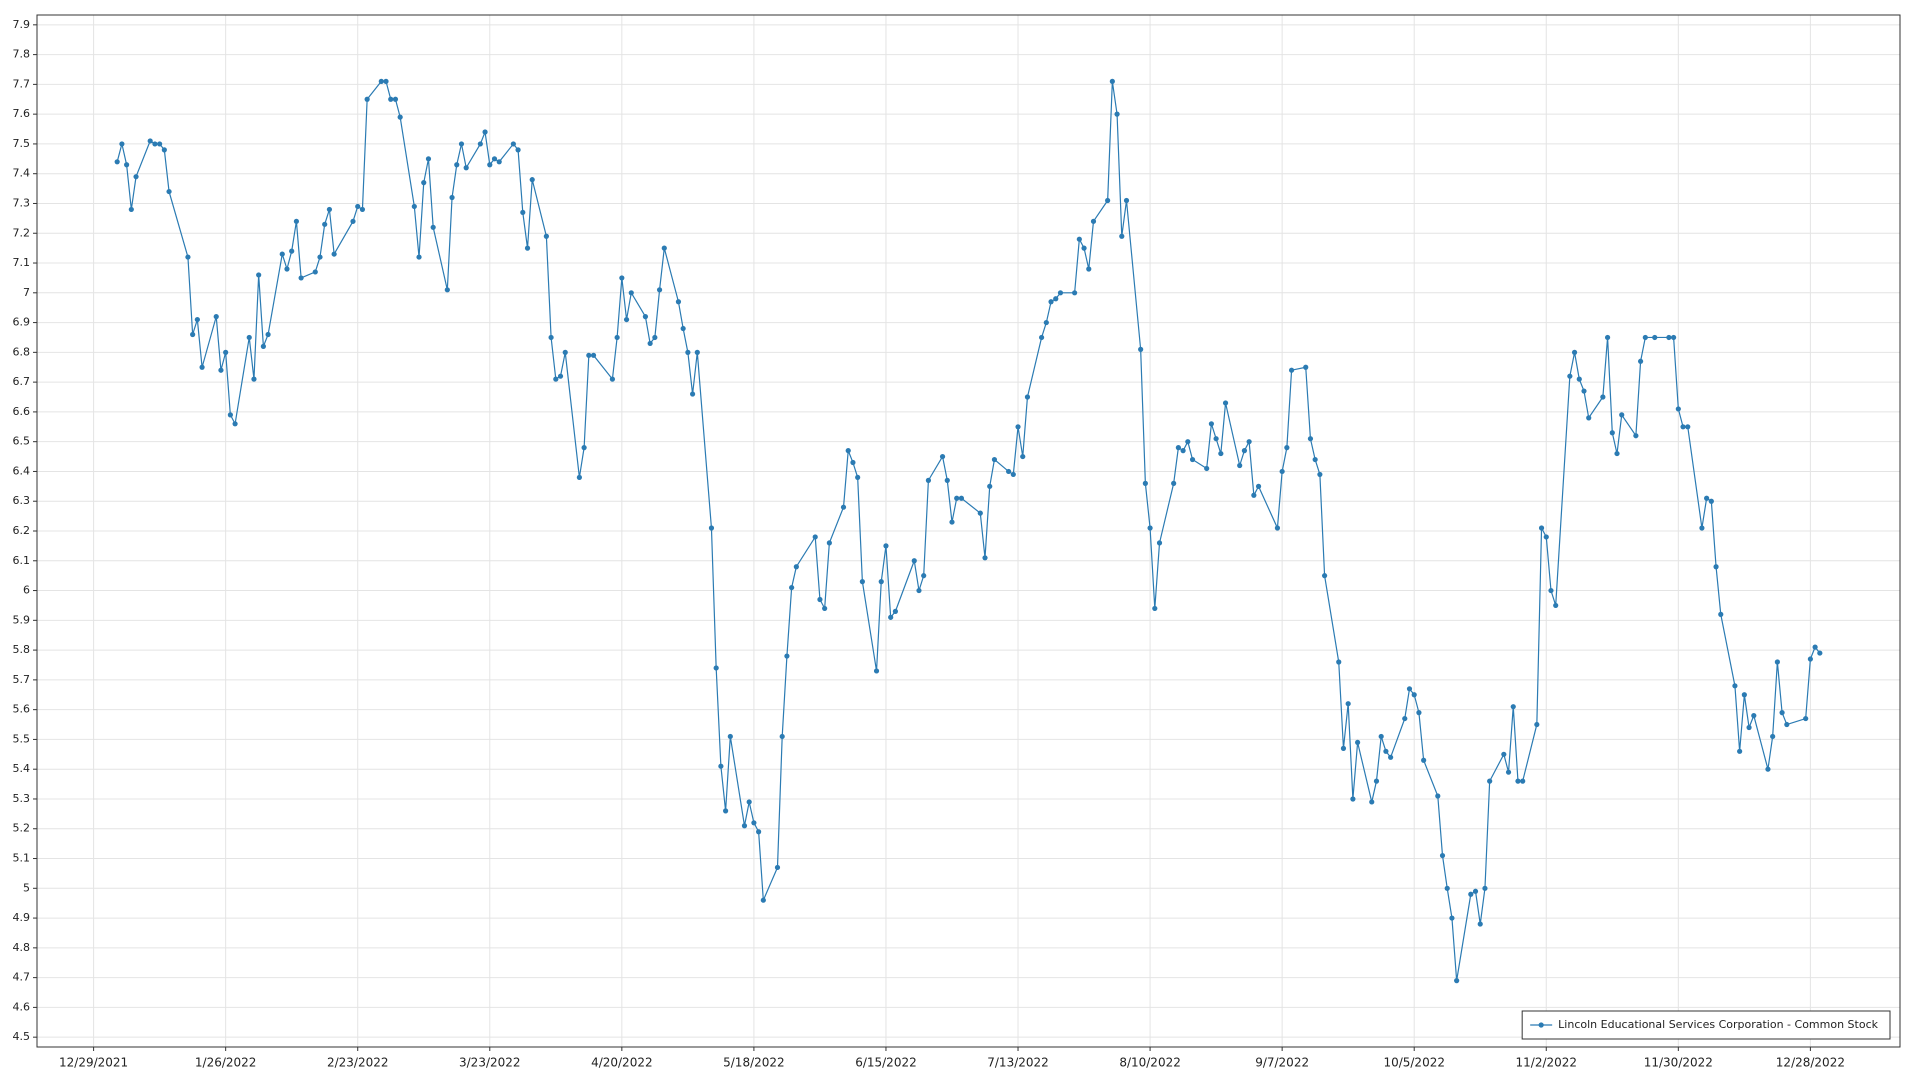 This screenshot has width=1920, height=1080. I want to click on y-tick-label: 5, so click(26, 887).